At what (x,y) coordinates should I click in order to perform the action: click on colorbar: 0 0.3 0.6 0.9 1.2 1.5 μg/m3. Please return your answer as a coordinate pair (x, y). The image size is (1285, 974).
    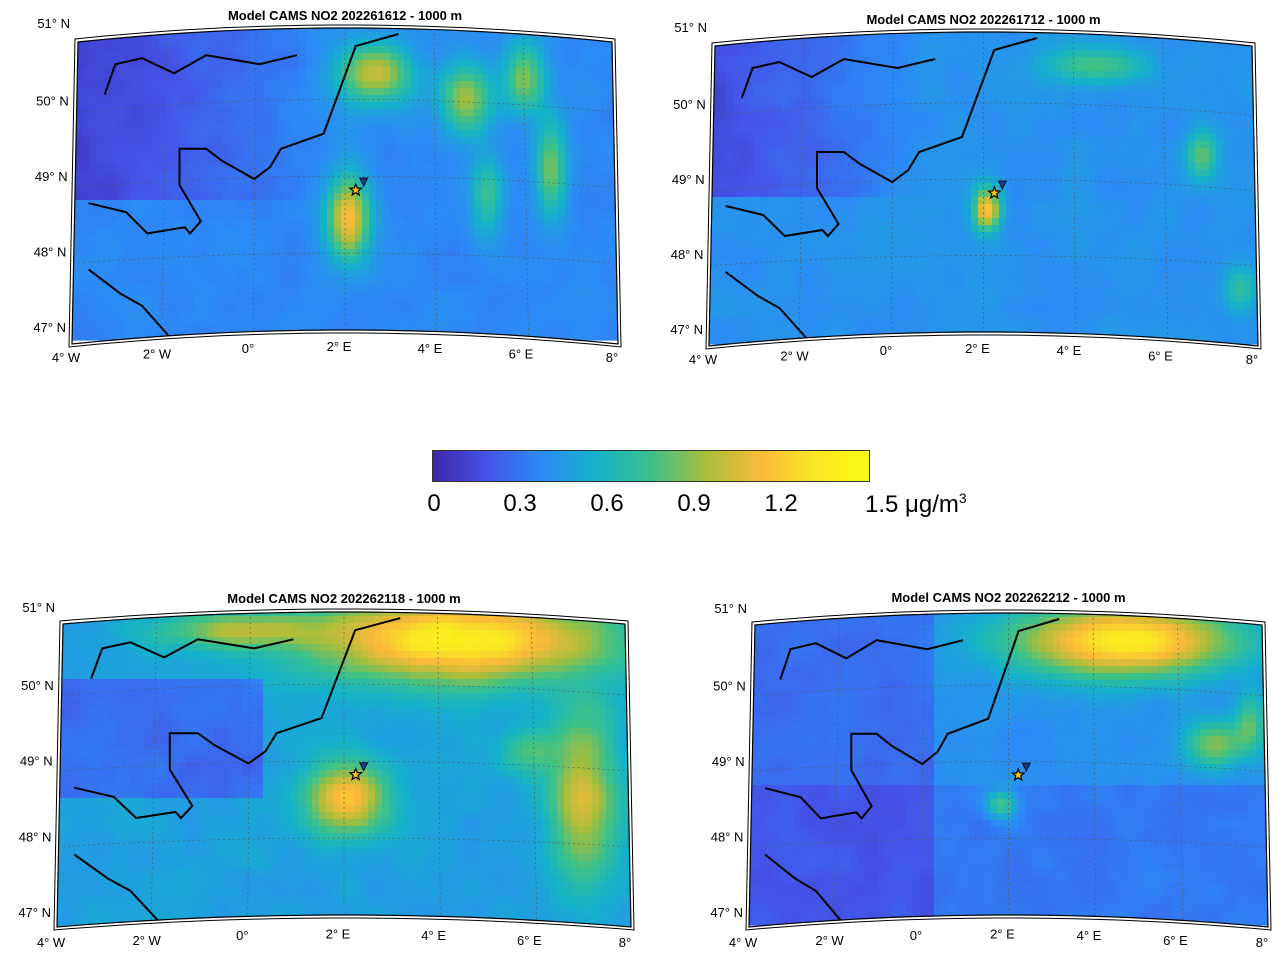
    Looking at the image, I should click on (699, 490).